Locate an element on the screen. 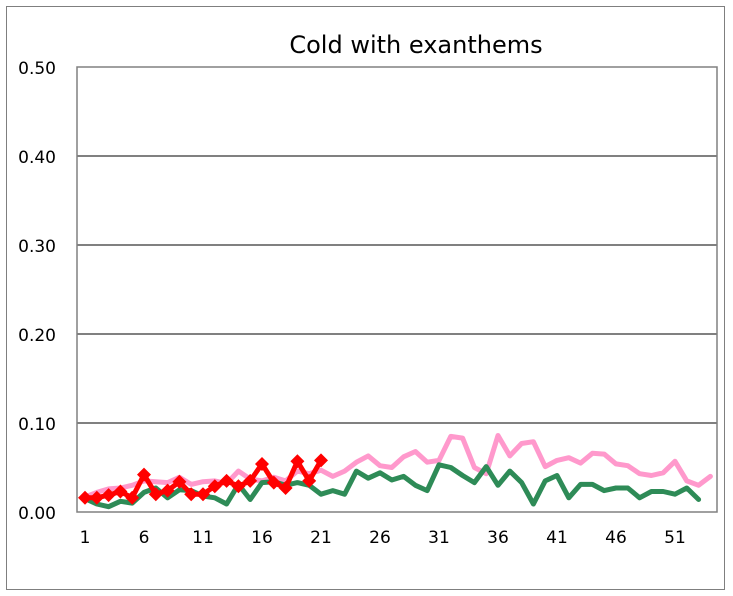  x-tick-label: 21 is located at coordinates (321, 538).